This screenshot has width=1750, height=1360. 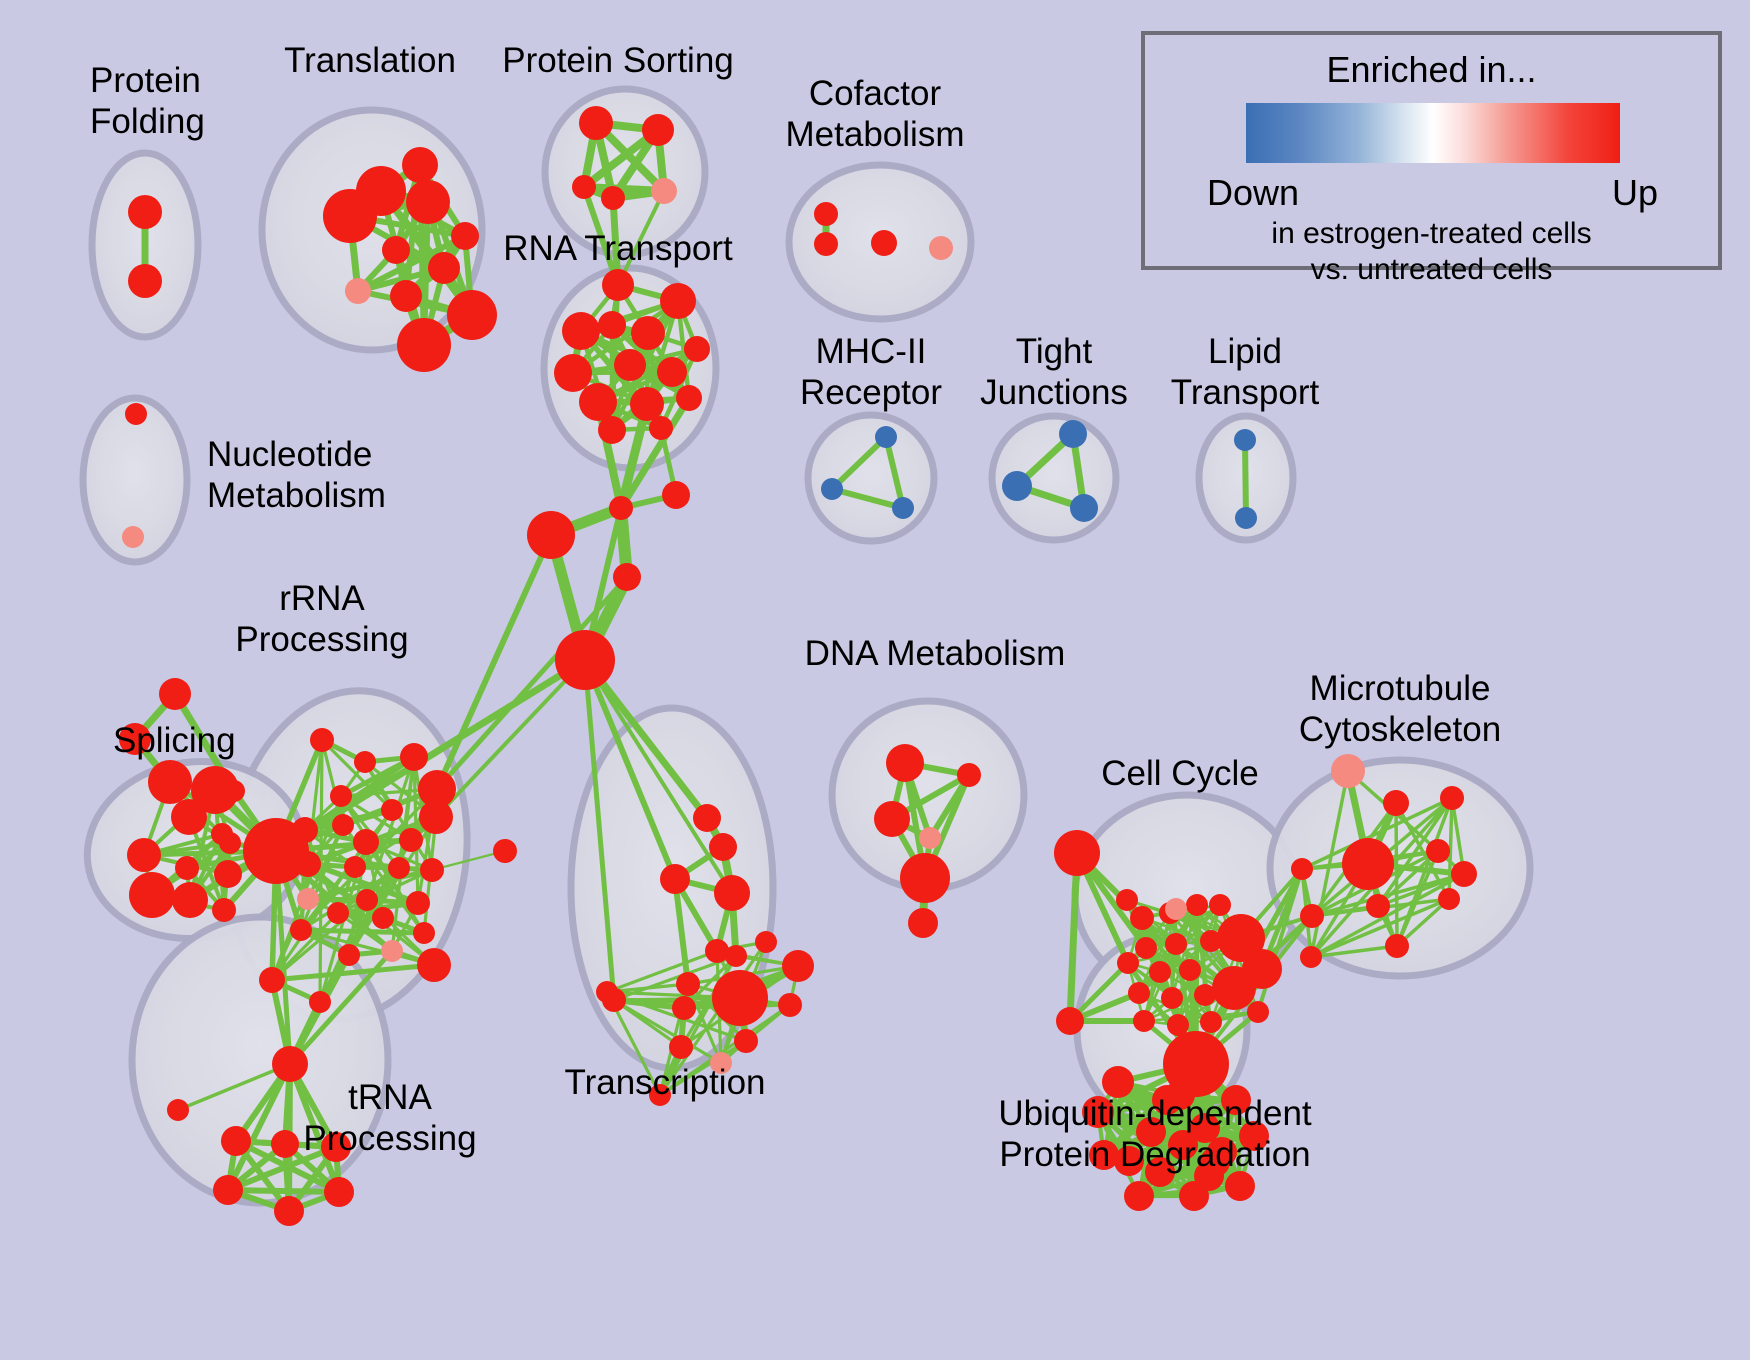 I want to click on cluster-label-protein-folding: Protein Folding, so click(x=147, y=101).